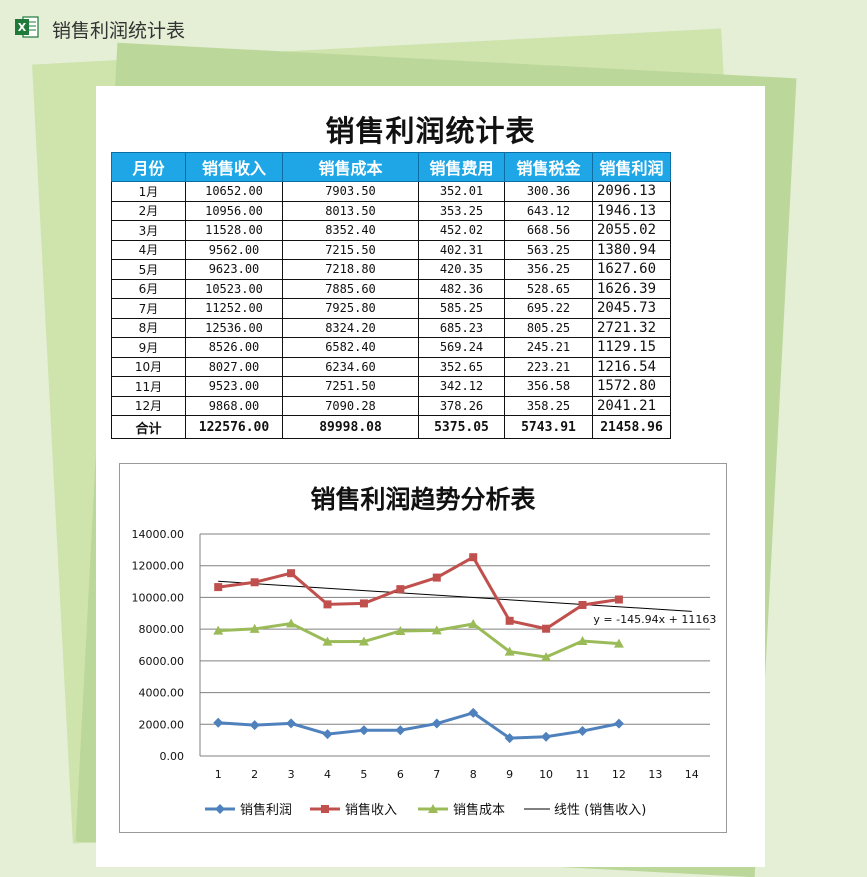 The width and height of the screenshot is (867, 877). I want to click on column-header: 月份, so click(148, 167).